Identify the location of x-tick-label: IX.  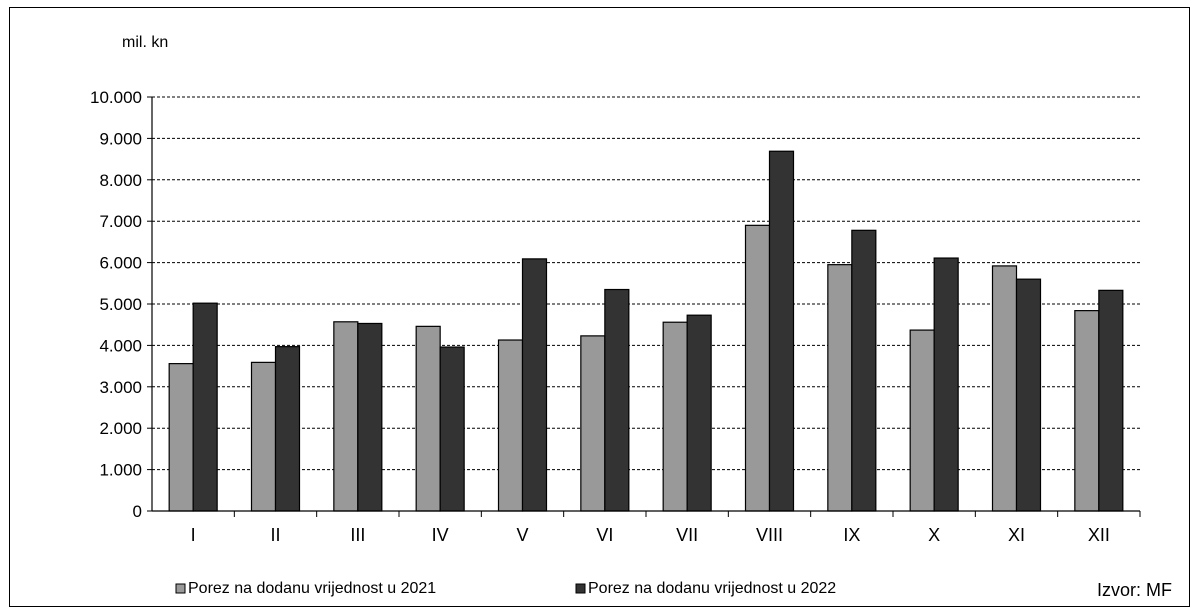
(851, 535).